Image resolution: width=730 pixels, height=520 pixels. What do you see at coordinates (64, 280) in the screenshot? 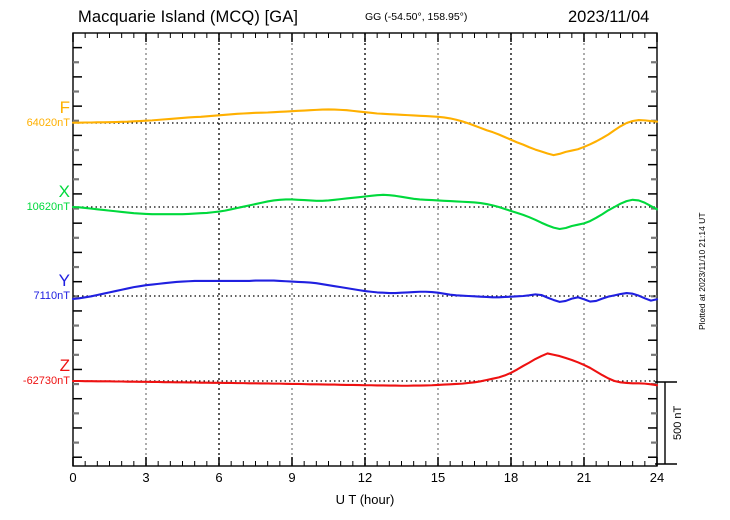
I see `component-letter: Y` at bounding box center [64, 280].